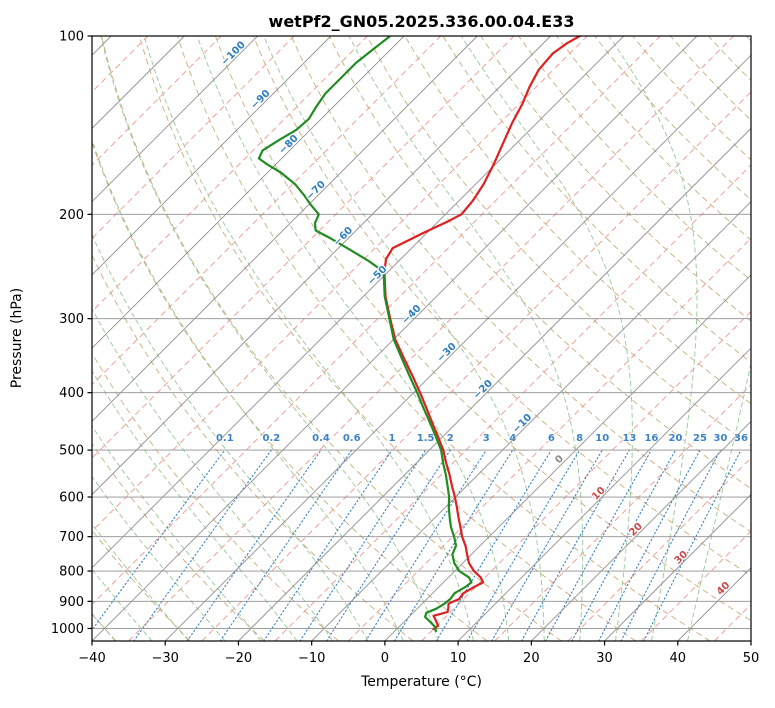 The height and width of the screenshot is (708, 775). Describe the element at coordinates (559, 459) in the screenshot. I see `isotherm-label: 0` at that location.